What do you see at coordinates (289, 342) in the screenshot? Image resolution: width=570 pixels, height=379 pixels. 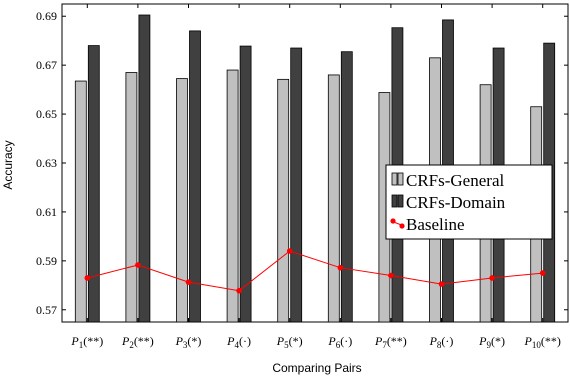 I see `x-tick-label: P5(*)` at bounding box center [289, 342].